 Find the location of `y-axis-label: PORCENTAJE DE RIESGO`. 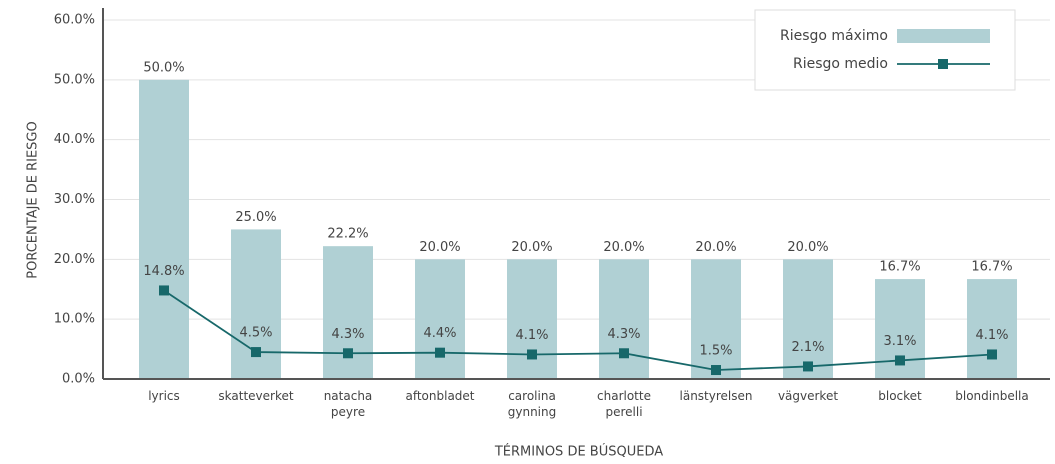

y-axis-label: PORCENTAJE DE RIESGO is located at coordinates (33, 199).